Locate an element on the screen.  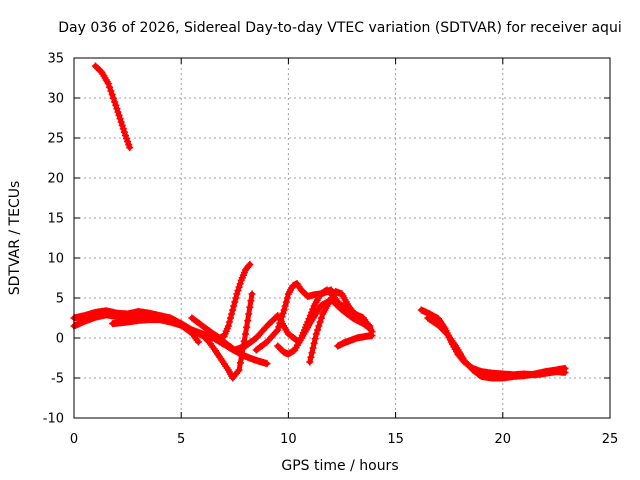
y-tick-label: -5 is located at coordinates (57, 379).